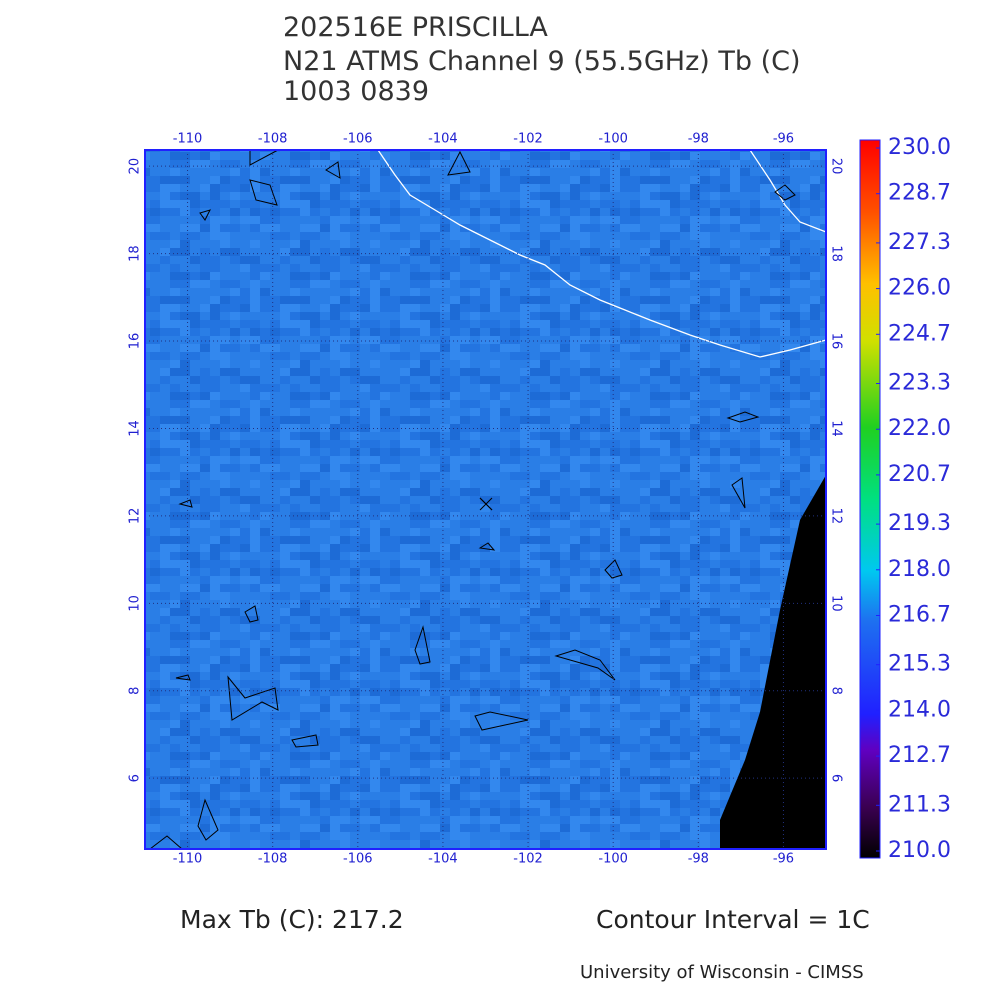 The image size is (1000, 1000). I want to click on colorbar-label: 227.3, so click(919, 242).